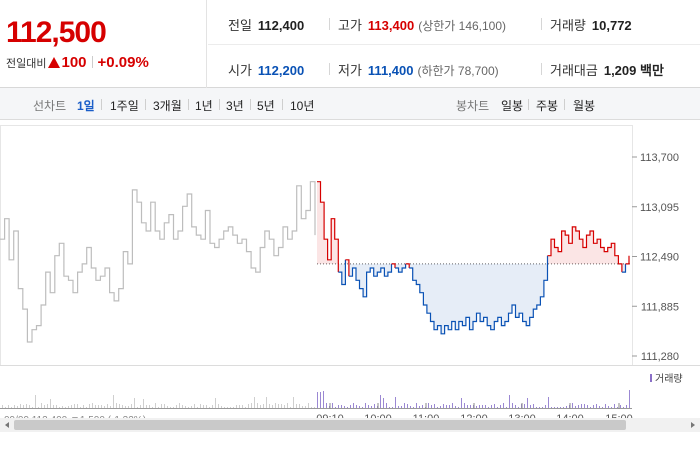 Image resolution: width=700 pixels, height=450 pixels. I want to click on series-line-today-down, so click(624, 268).